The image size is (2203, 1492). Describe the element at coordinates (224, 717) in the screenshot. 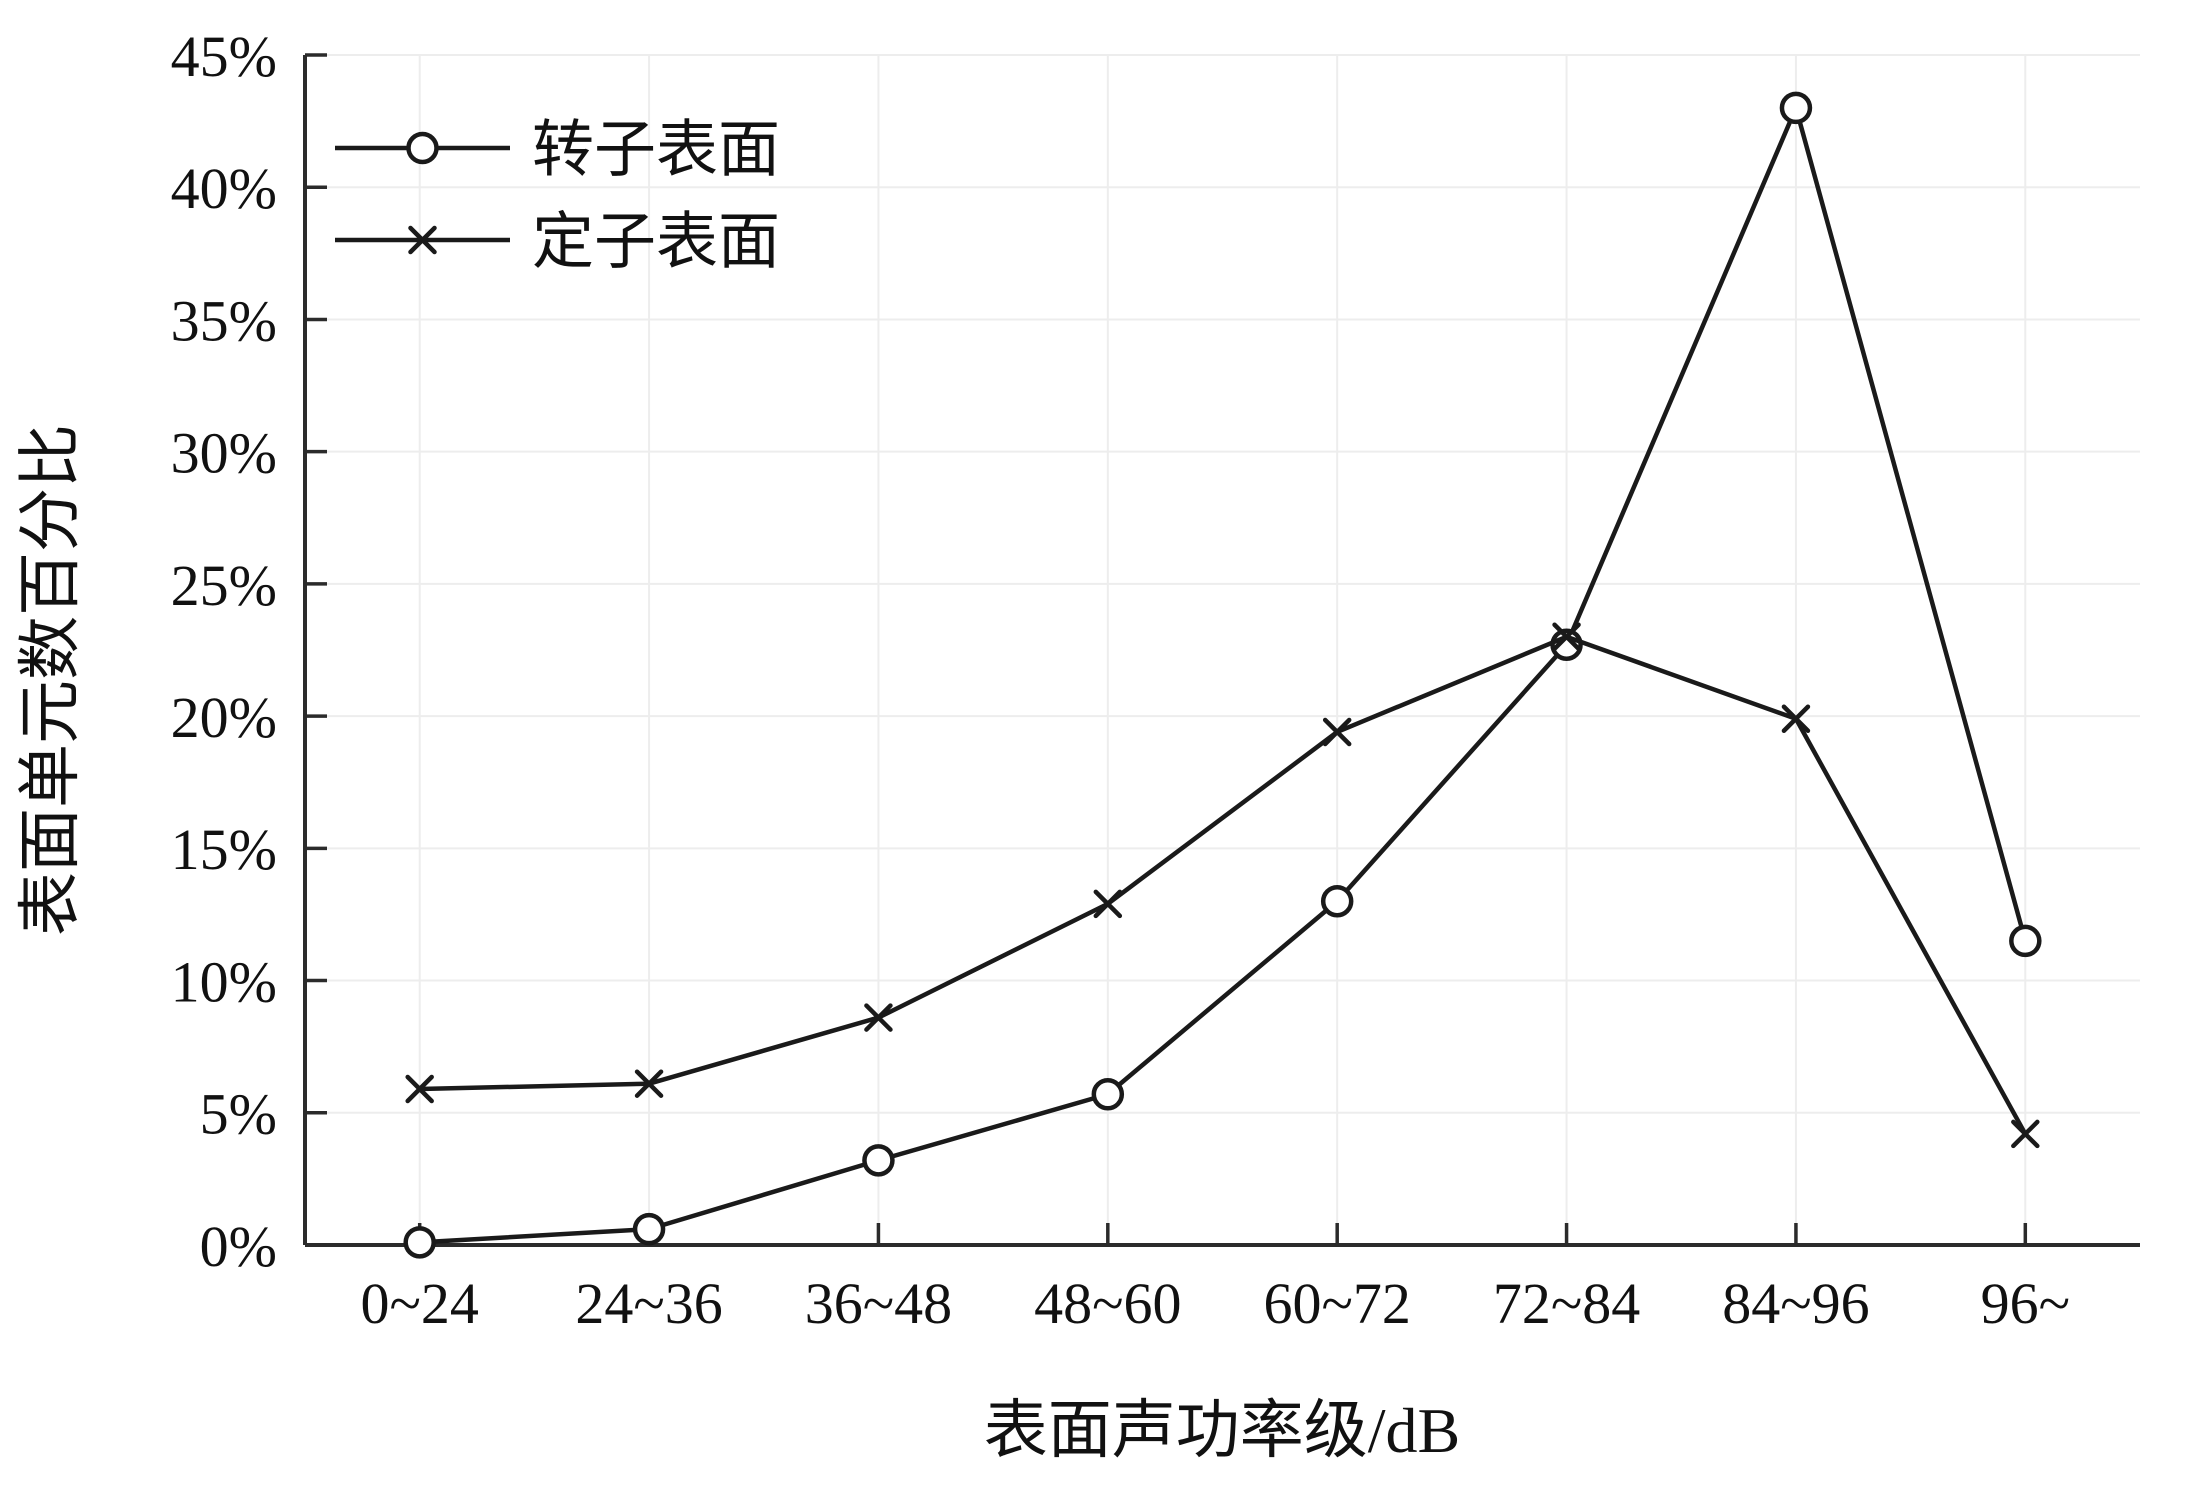

I see `y-tick-label: 20%` at that location.